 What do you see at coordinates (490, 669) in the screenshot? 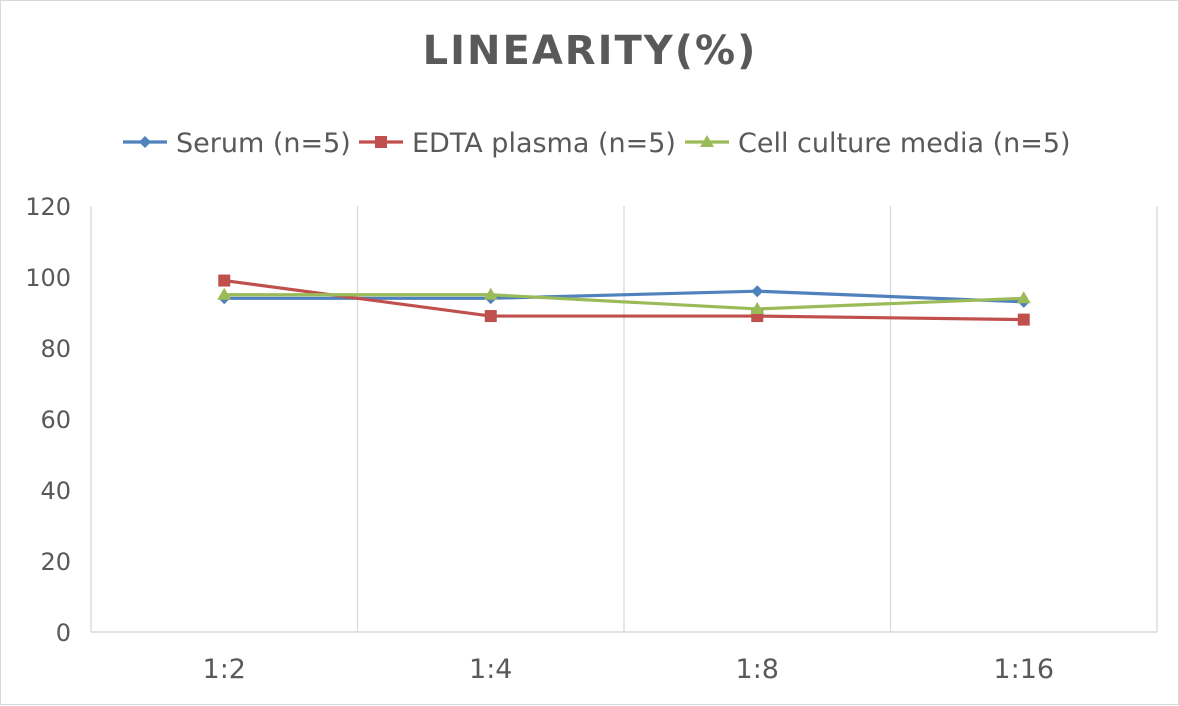
I see `x-tick-label: 1:4` at bounding box center [490, 669].